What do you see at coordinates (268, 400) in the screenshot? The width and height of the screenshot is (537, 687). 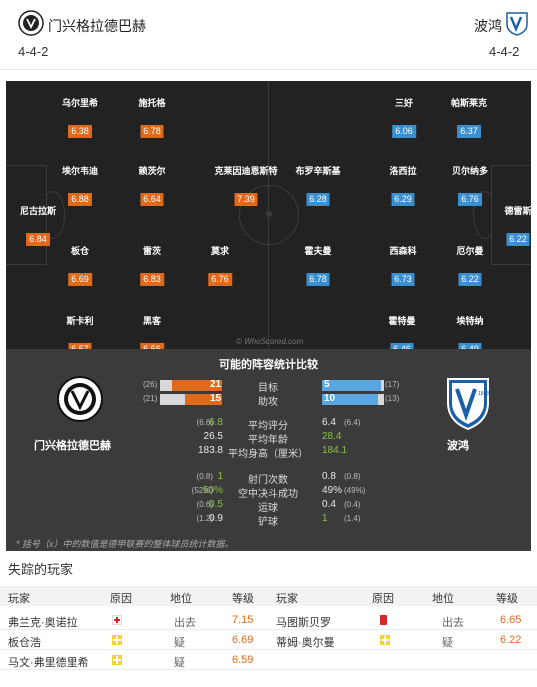 I see `stat-bar-row: (21) 15 助攻 10 (13)` at bounding box center [268, 400].